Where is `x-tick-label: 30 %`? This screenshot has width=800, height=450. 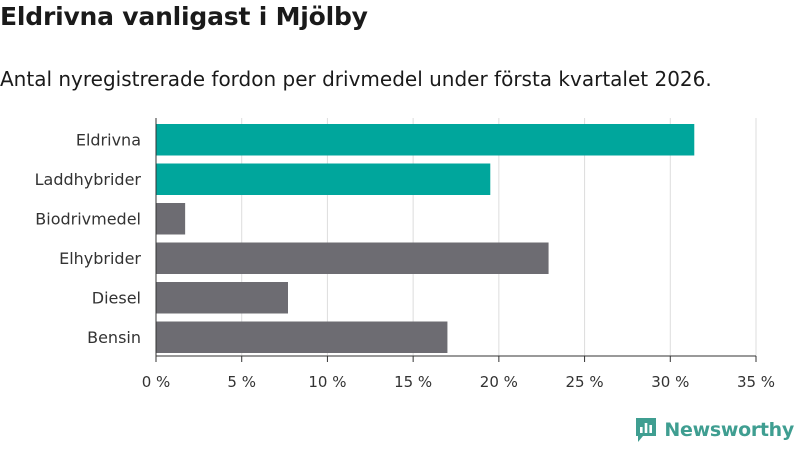
x-tick-label: 30 % is located at coordinates (670, 382).